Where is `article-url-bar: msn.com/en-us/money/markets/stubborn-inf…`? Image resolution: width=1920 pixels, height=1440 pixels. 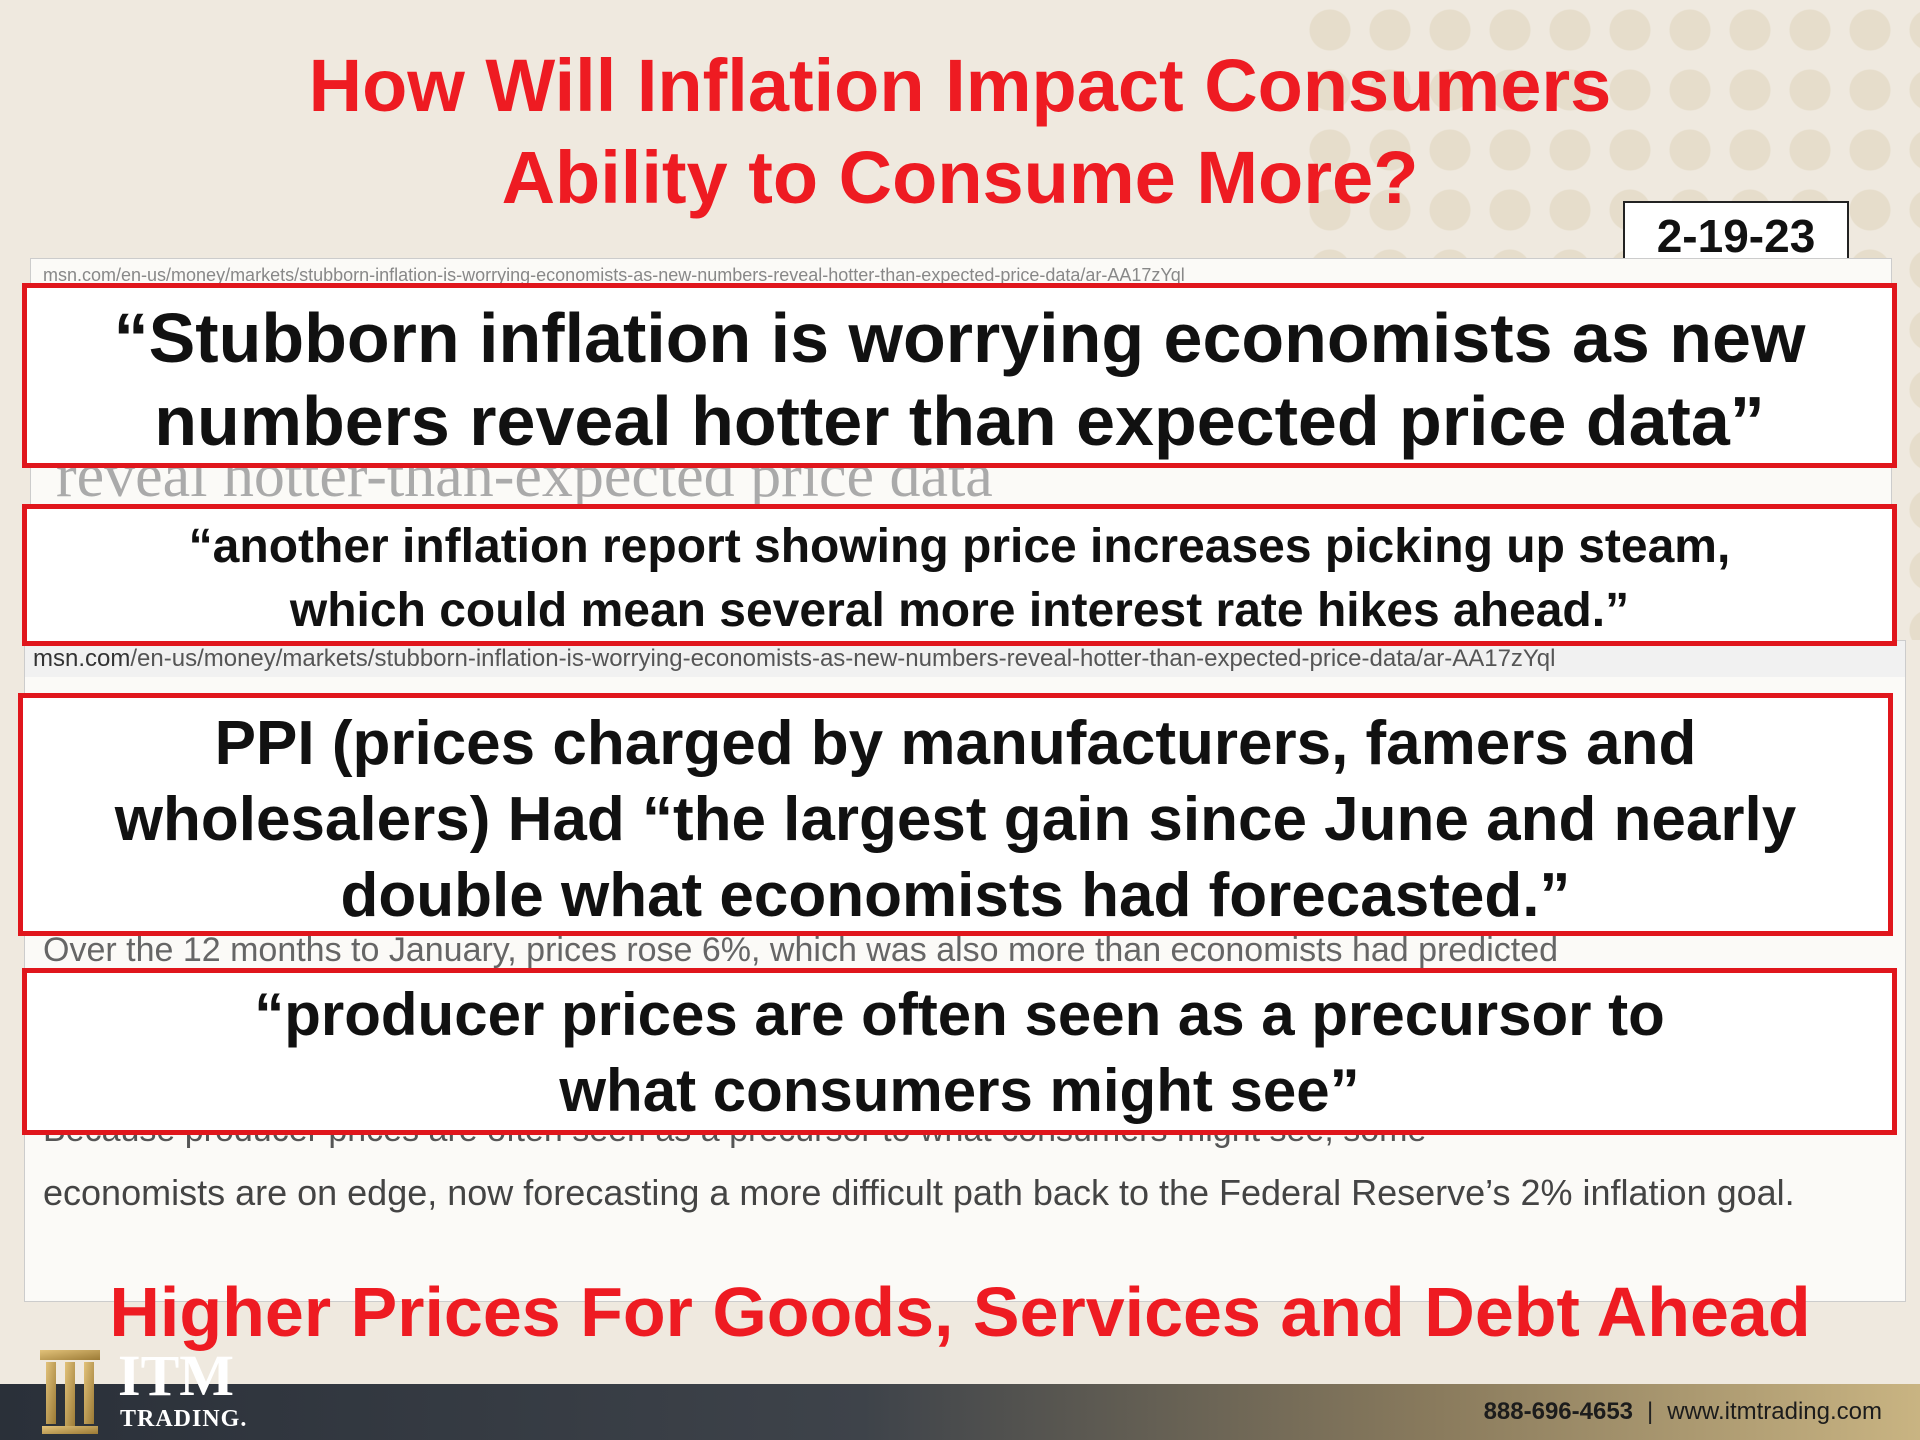
article-url-bar: msn.com/en-us/money/markets/stubborn-inf… is located at coordinates (965, 659).